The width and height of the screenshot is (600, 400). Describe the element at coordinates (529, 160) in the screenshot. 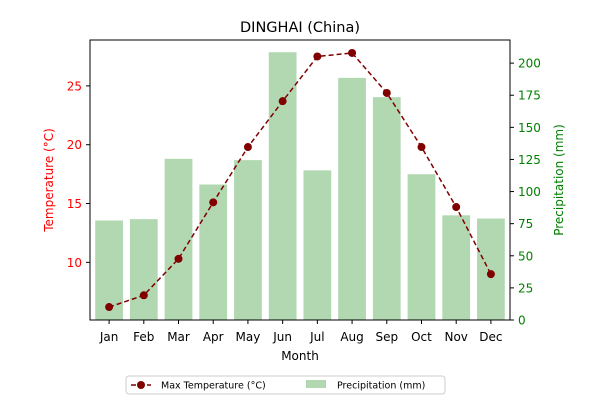

I see `y-right-tick-label-125: 125` at that location.